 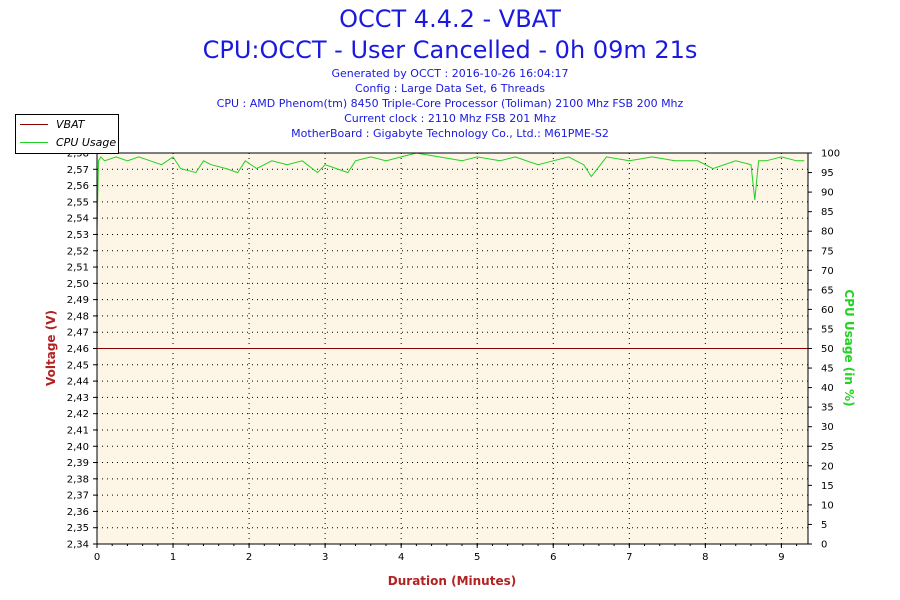 What do you see at coordinates (78, 479) in the screenshot?
I see `y-left-tick-label: 2,38` at bounding box center [78, 479].